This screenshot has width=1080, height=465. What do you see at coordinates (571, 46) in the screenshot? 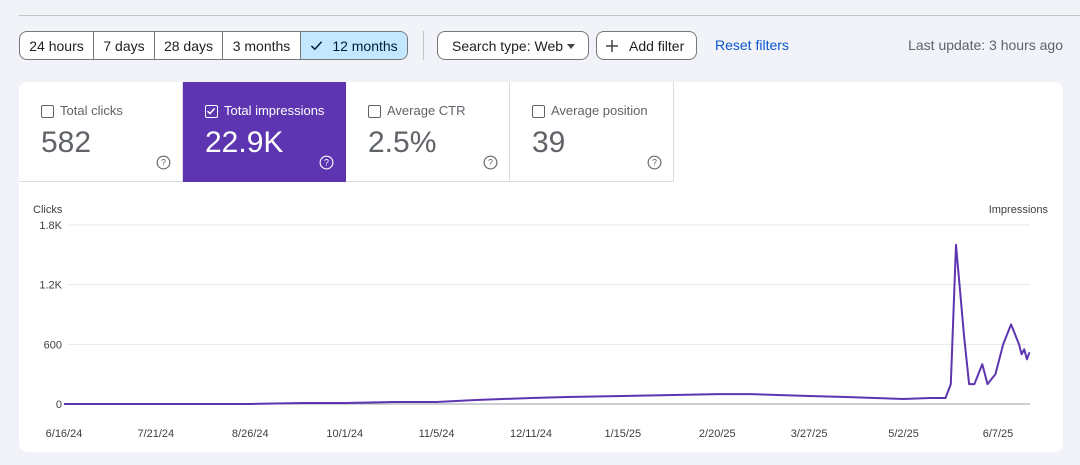
I see `caret-down-icon` at bounding box center [571, 46].